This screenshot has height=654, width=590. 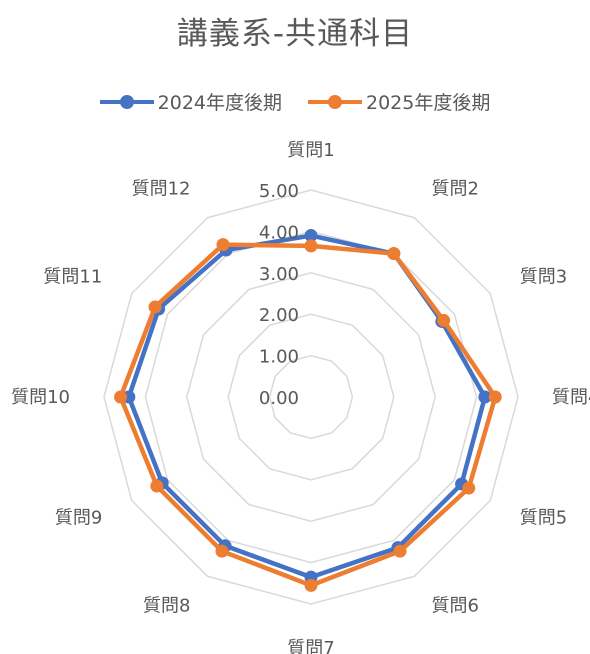 What do you see at coordinates (310, 150) in the screenshot?
I see `category-label: 質問1` at bounding box center [310, 150].